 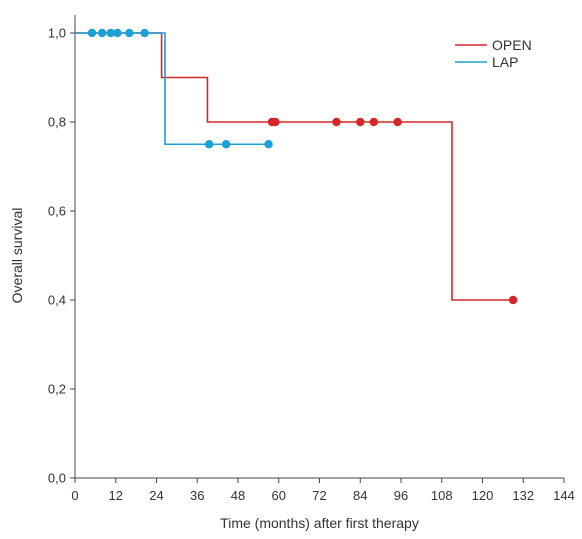 I want to click on series-lap, so click(x=174, y=88).